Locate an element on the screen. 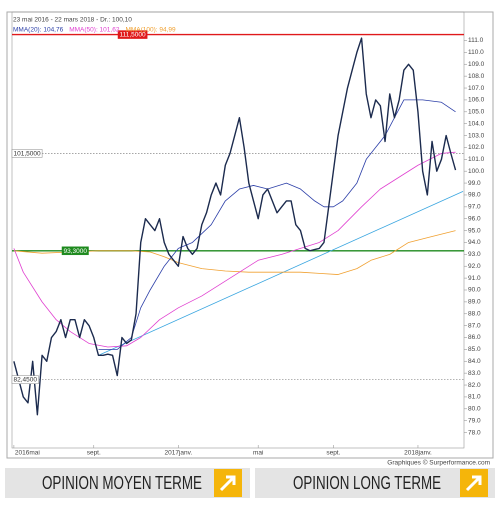 This screenshot has width=500, height=520. level-label: 82,4500 is located at coordinates (25, 379).